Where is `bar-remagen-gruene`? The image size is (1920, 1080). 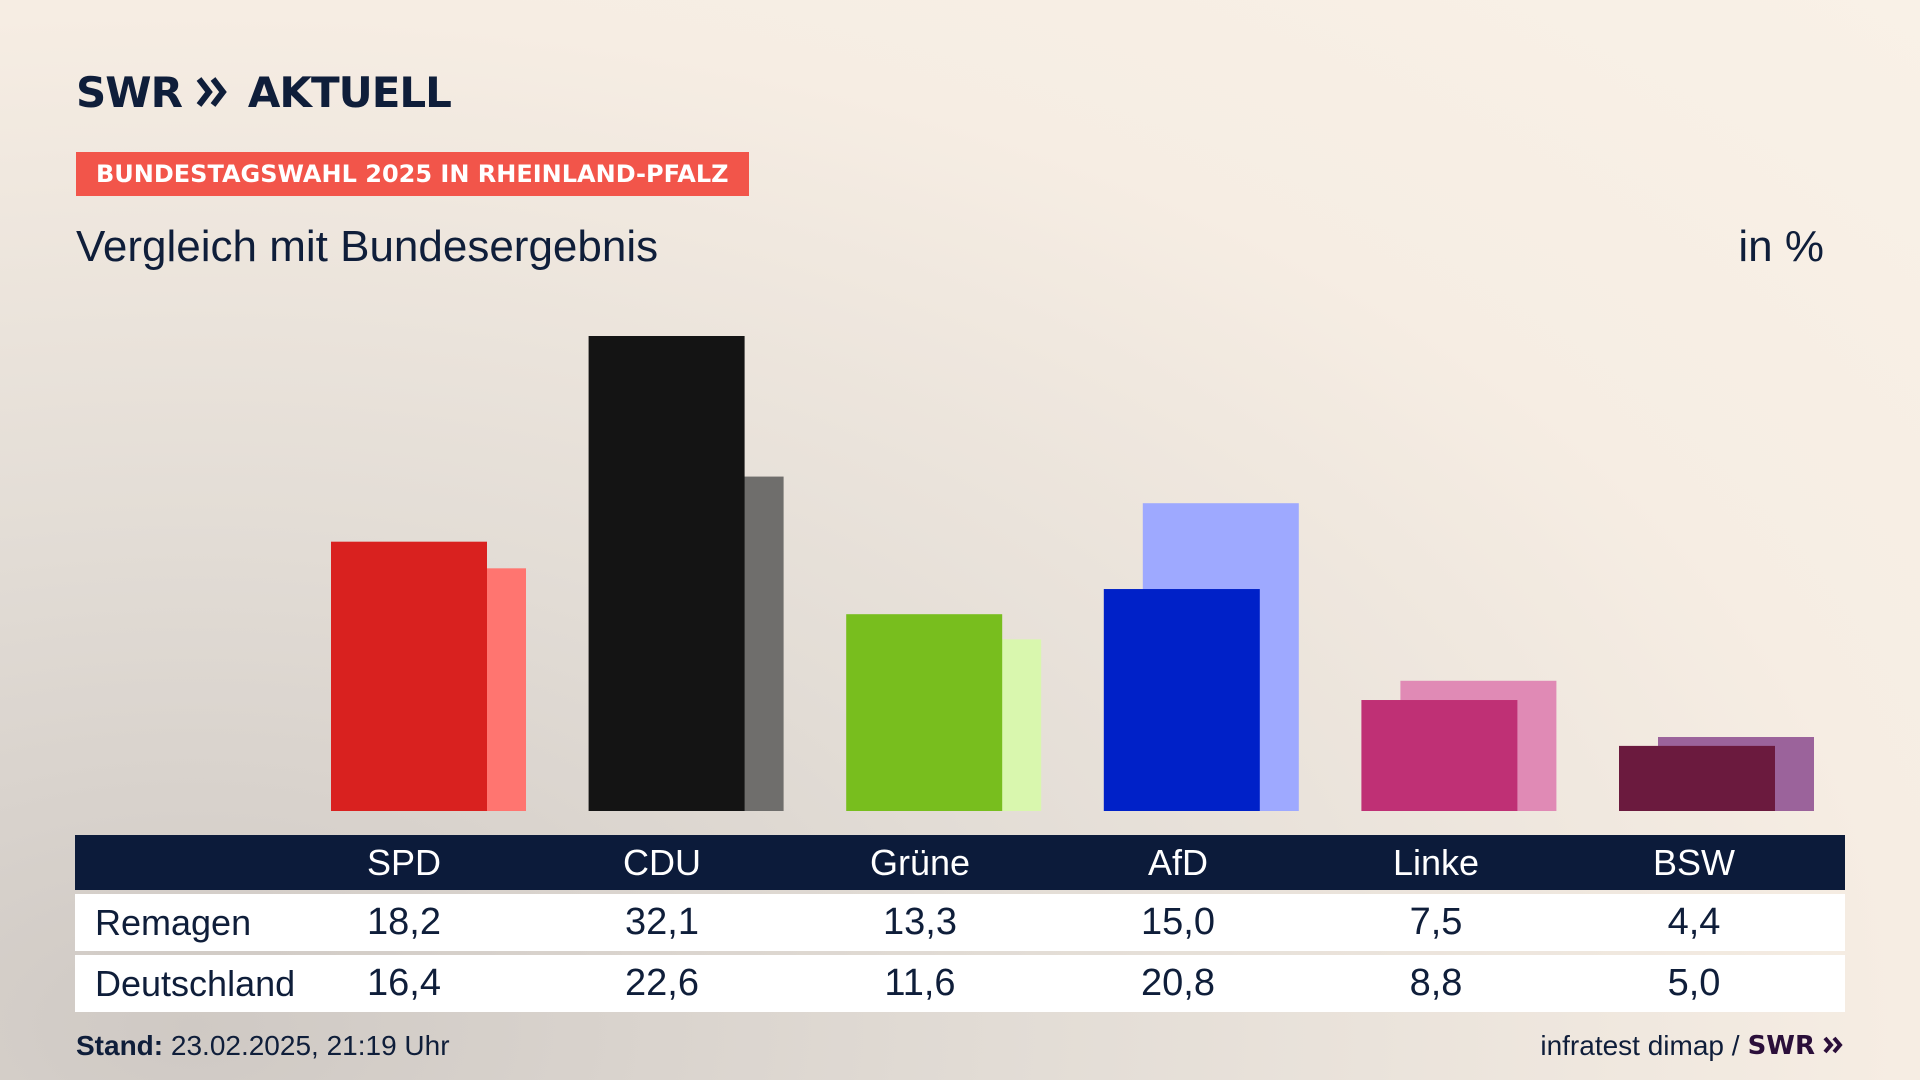 bar-remagen-gruene is located at coordinates (924, 712).